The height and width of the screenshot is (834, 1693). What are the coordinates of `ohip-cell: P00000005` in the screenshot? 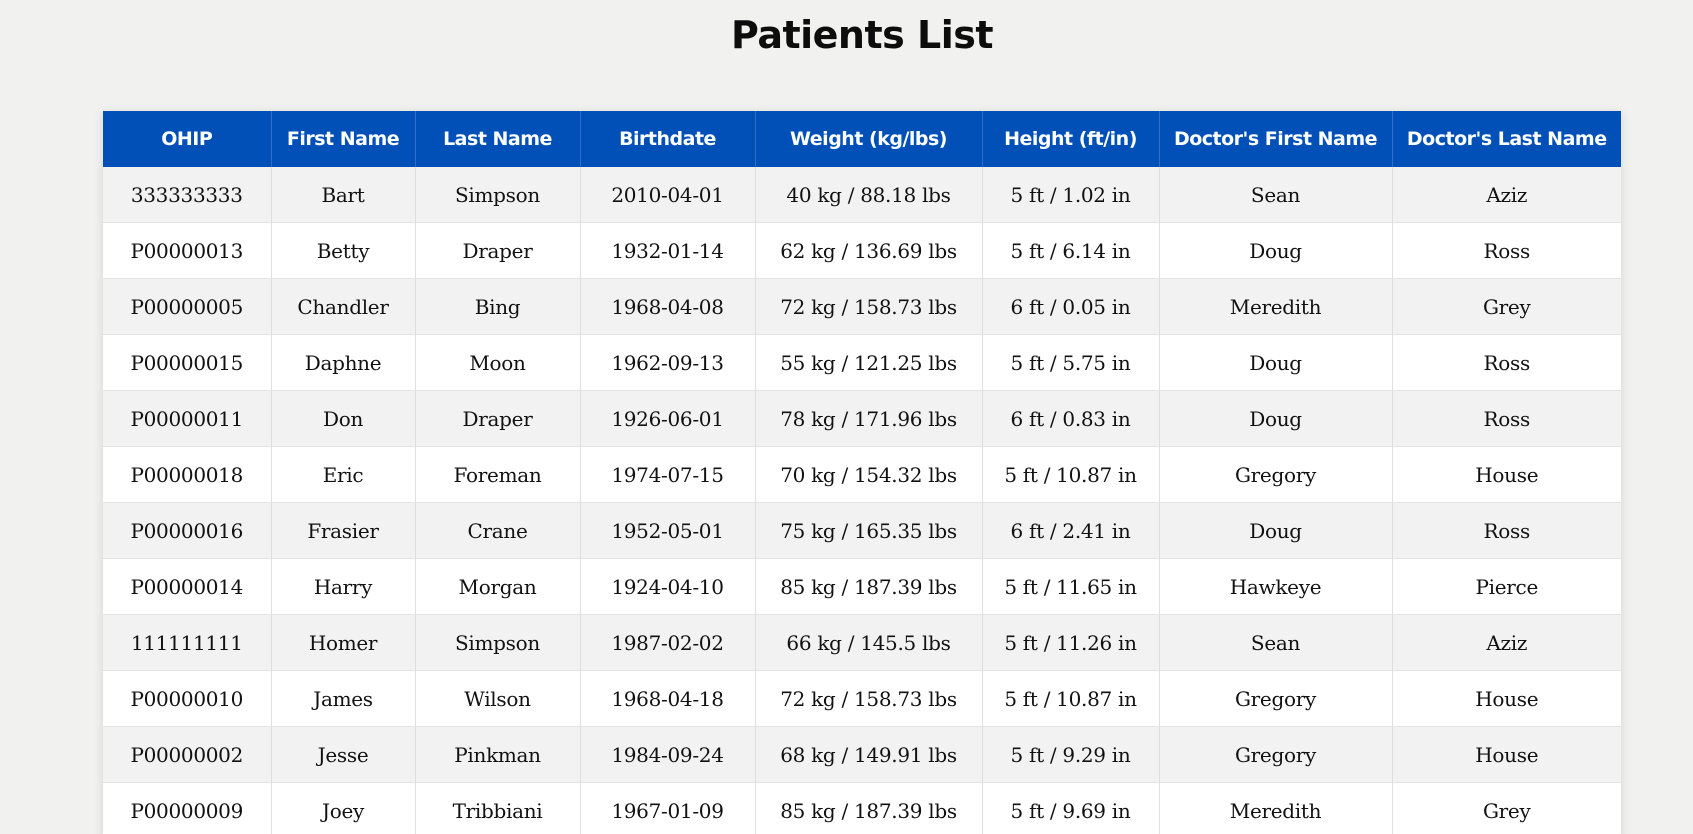 It's located at (187, 306).